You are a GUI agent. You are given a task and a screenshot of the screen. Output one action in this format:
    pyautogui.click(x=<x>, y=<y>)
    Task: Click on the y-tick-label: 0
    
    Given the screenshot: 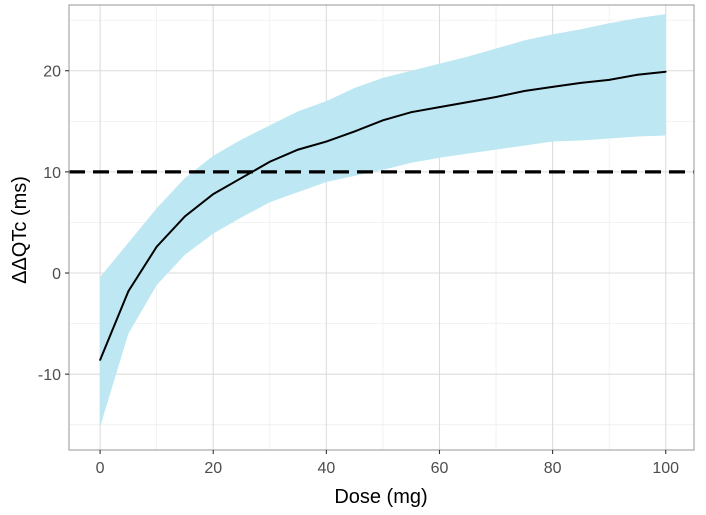 What is the action you would take?
    pyautogui.click(x=56, y=274)
    